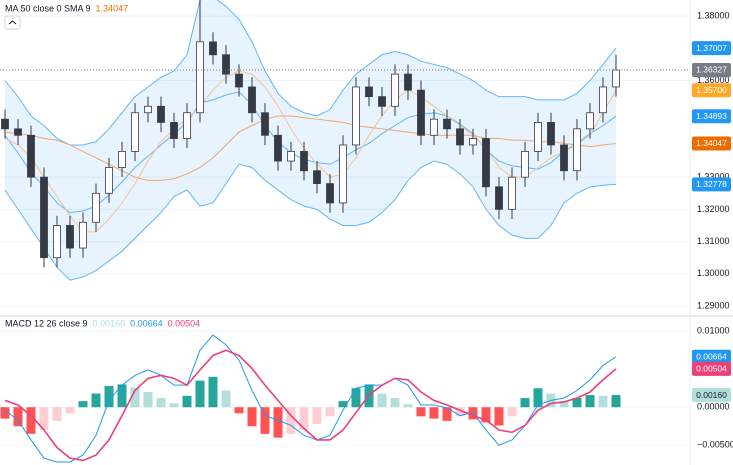 The image size is (733, 465). I want to click on price-label: 1.37007, so click(711, 48).